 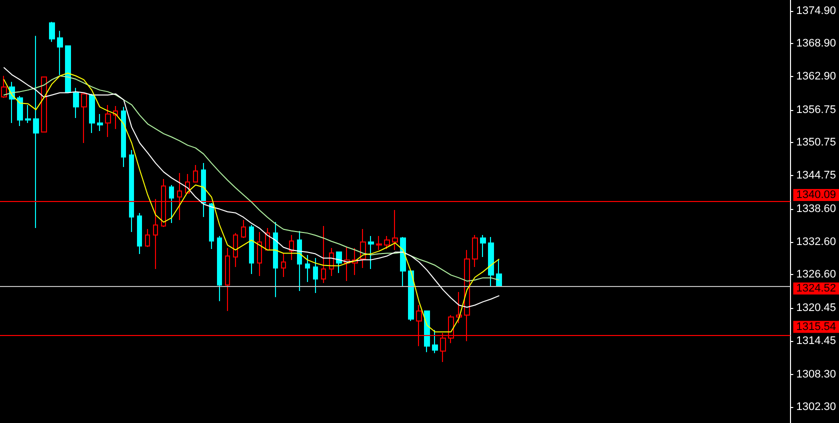 What do you see at coordinates (816, 175) in the screenshot?
I see `y-tick-label: 1344.75` at bounding box center [816, 175].